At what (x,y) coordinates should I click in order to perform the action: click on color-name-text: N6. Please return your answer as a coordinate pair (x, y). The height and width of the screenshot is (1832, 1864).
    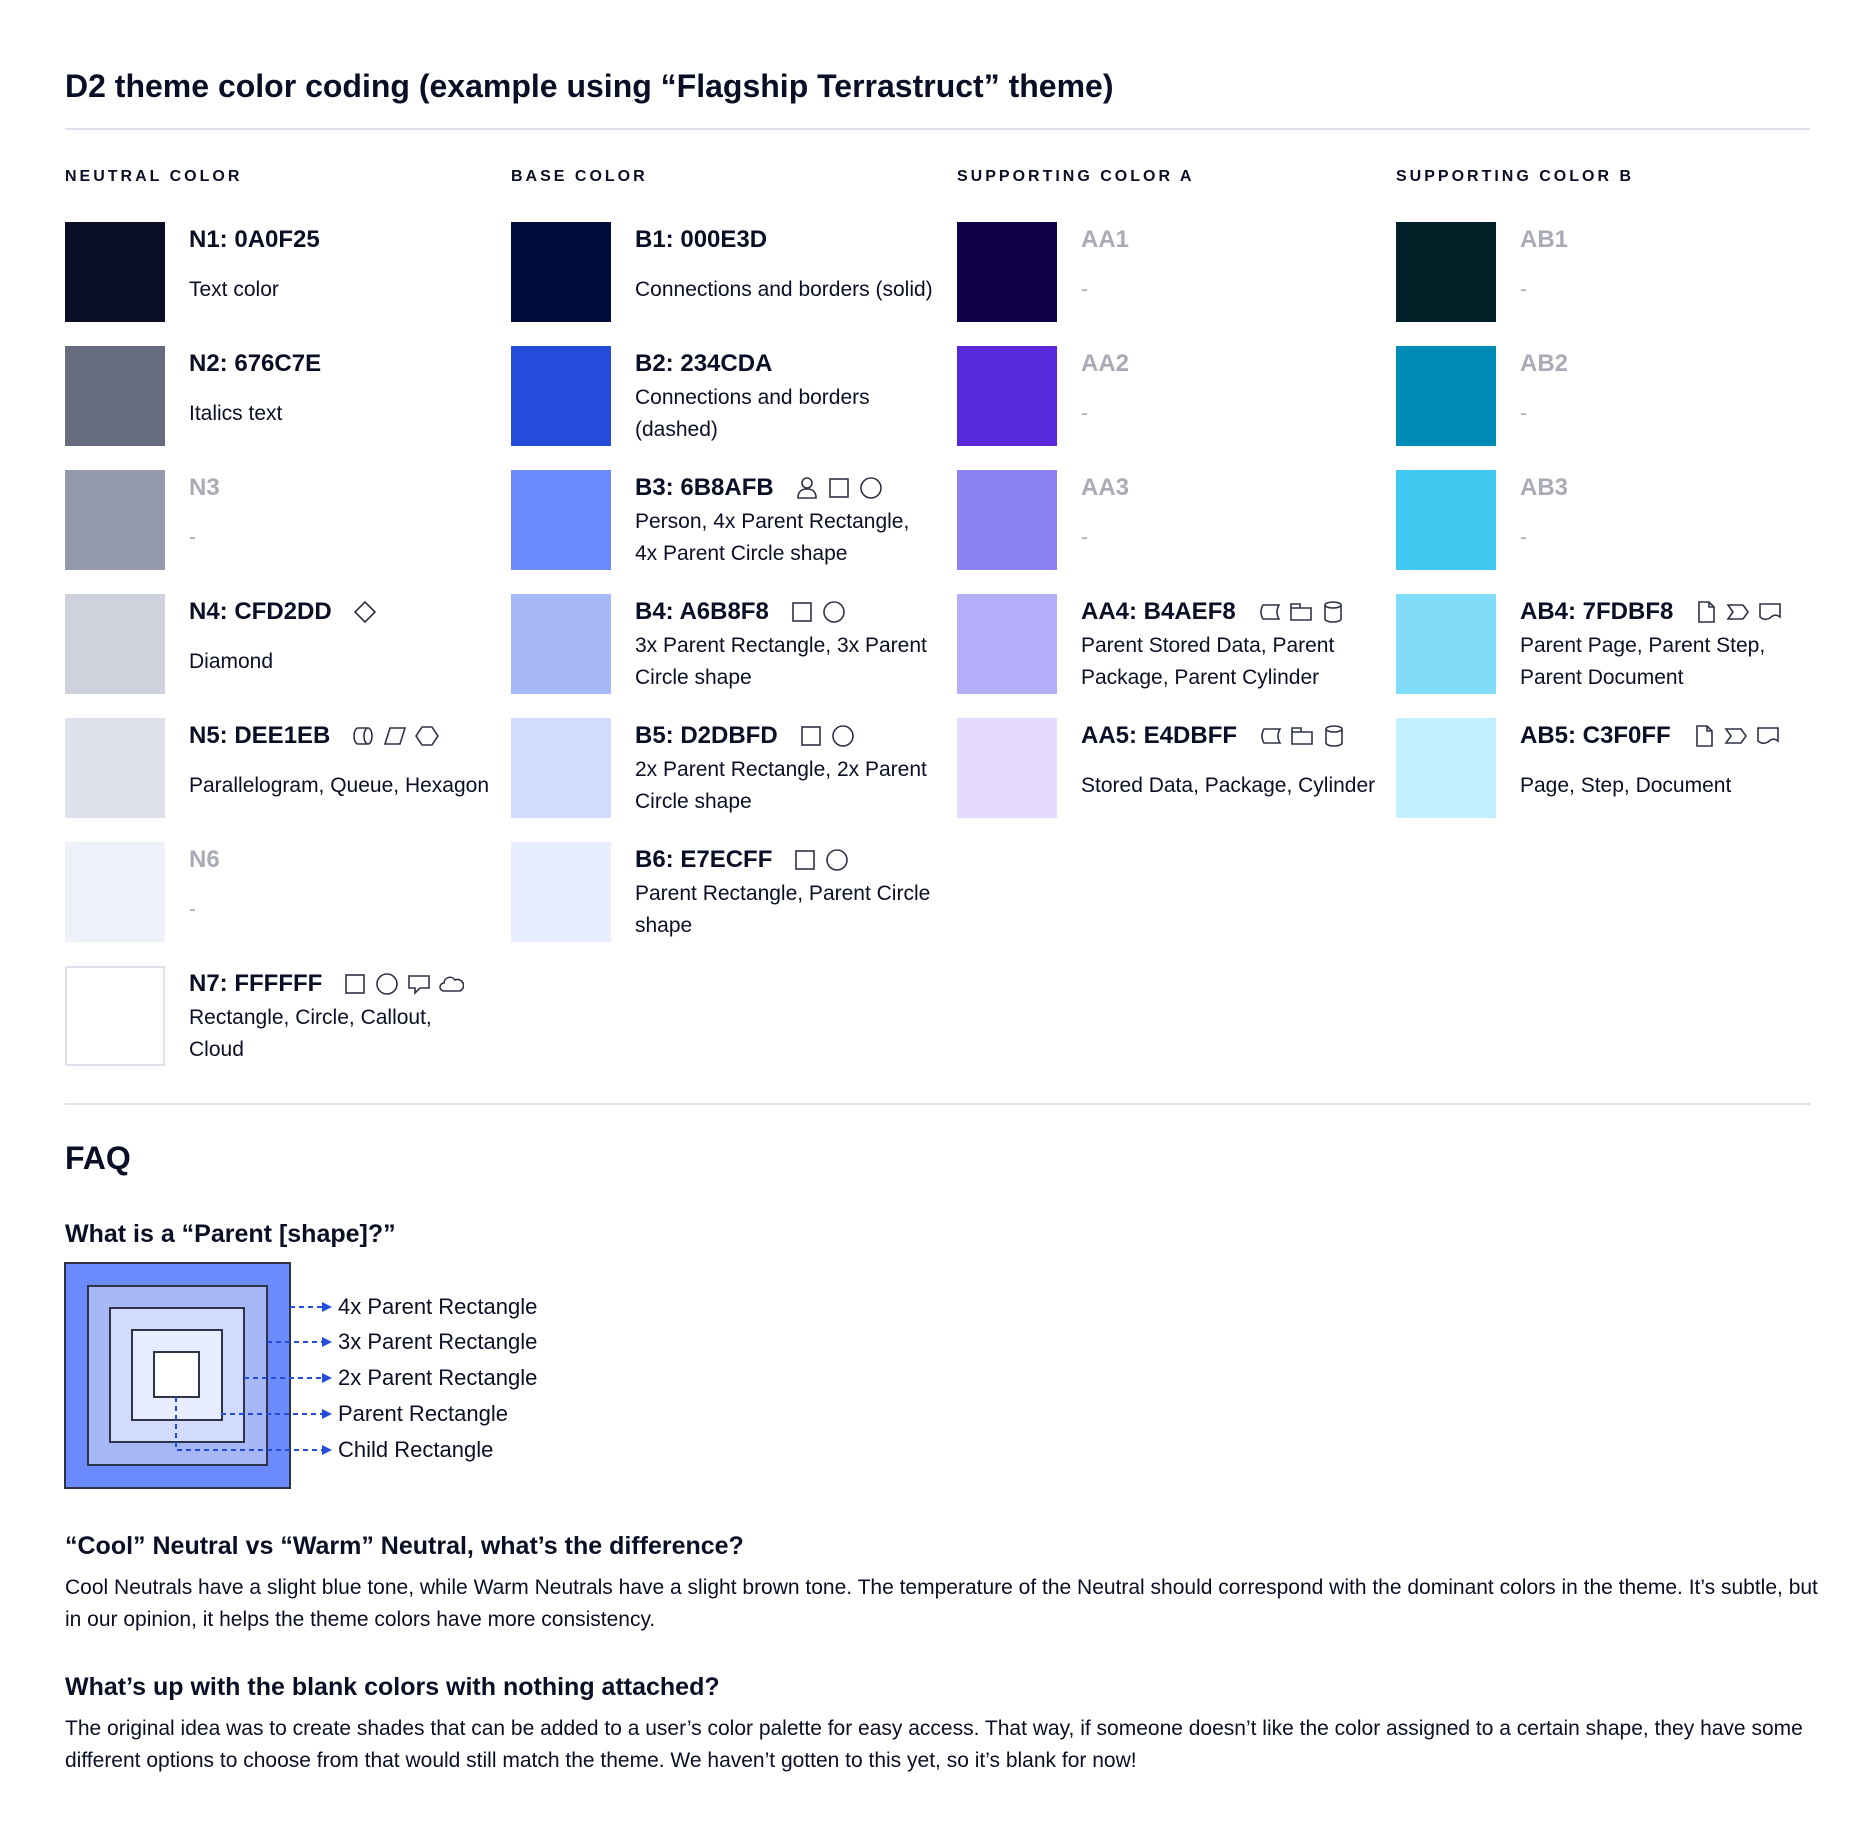
    Looking at the image, I should click on (204, 859).